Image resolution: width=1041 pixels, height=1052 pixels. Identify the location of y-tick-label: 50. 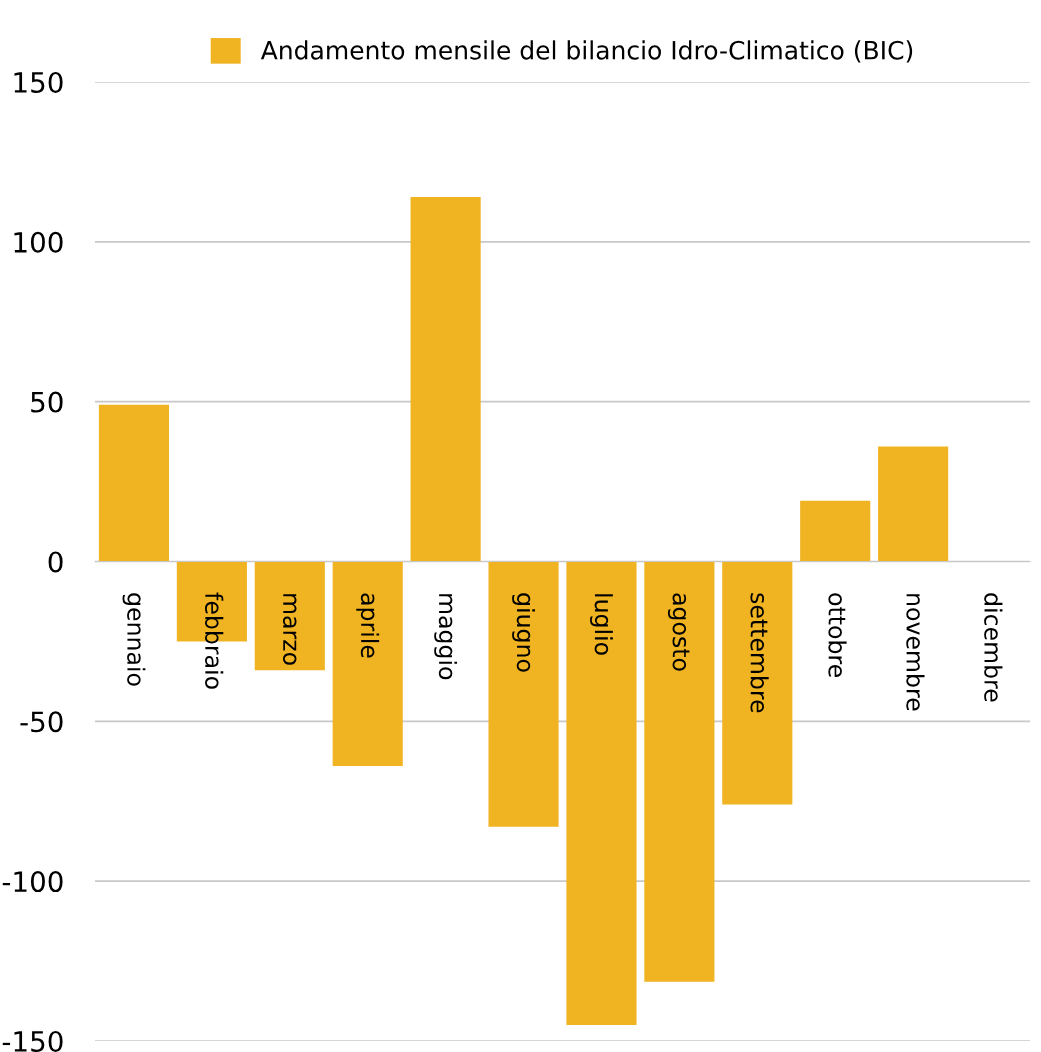
(47, 402).